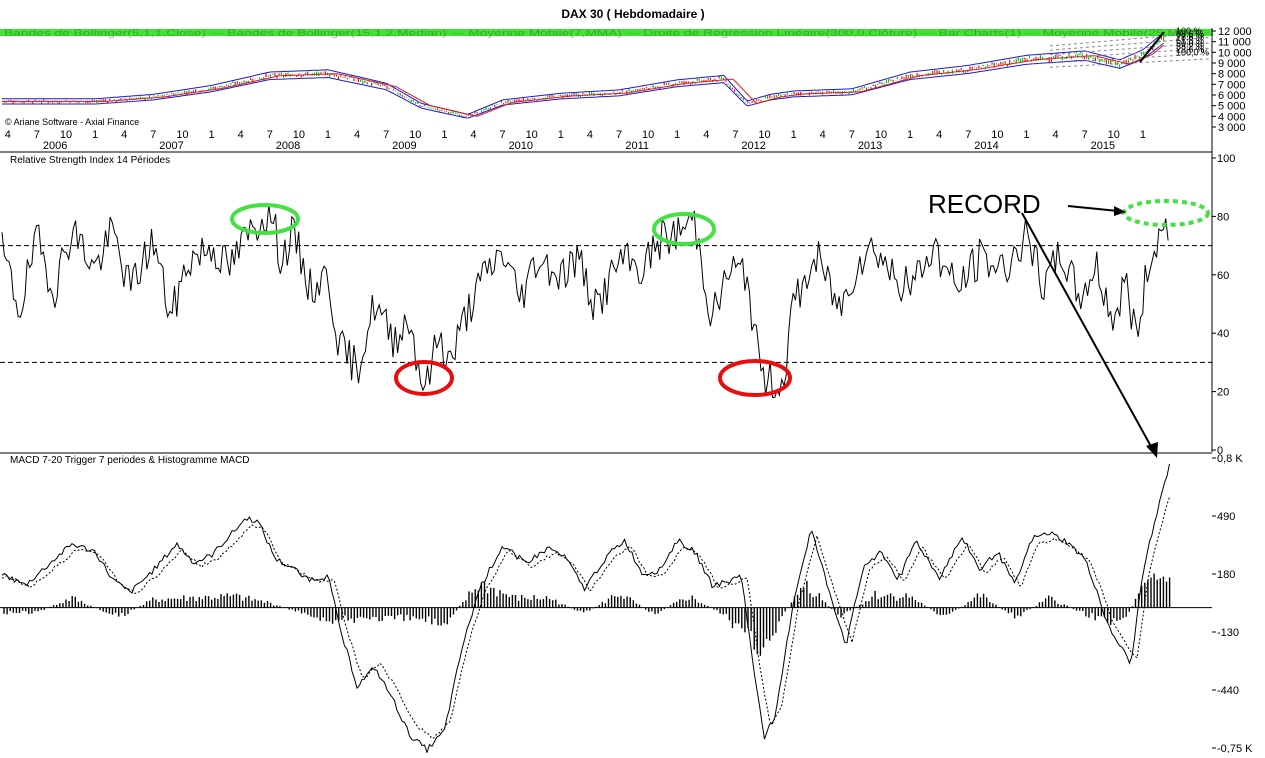 The width and height of the screenshot is (1265, 758). Describe the element at coordinates (1192, 53) in the screenshot. I see `fibonacci-label: 100,0 %` at that location.